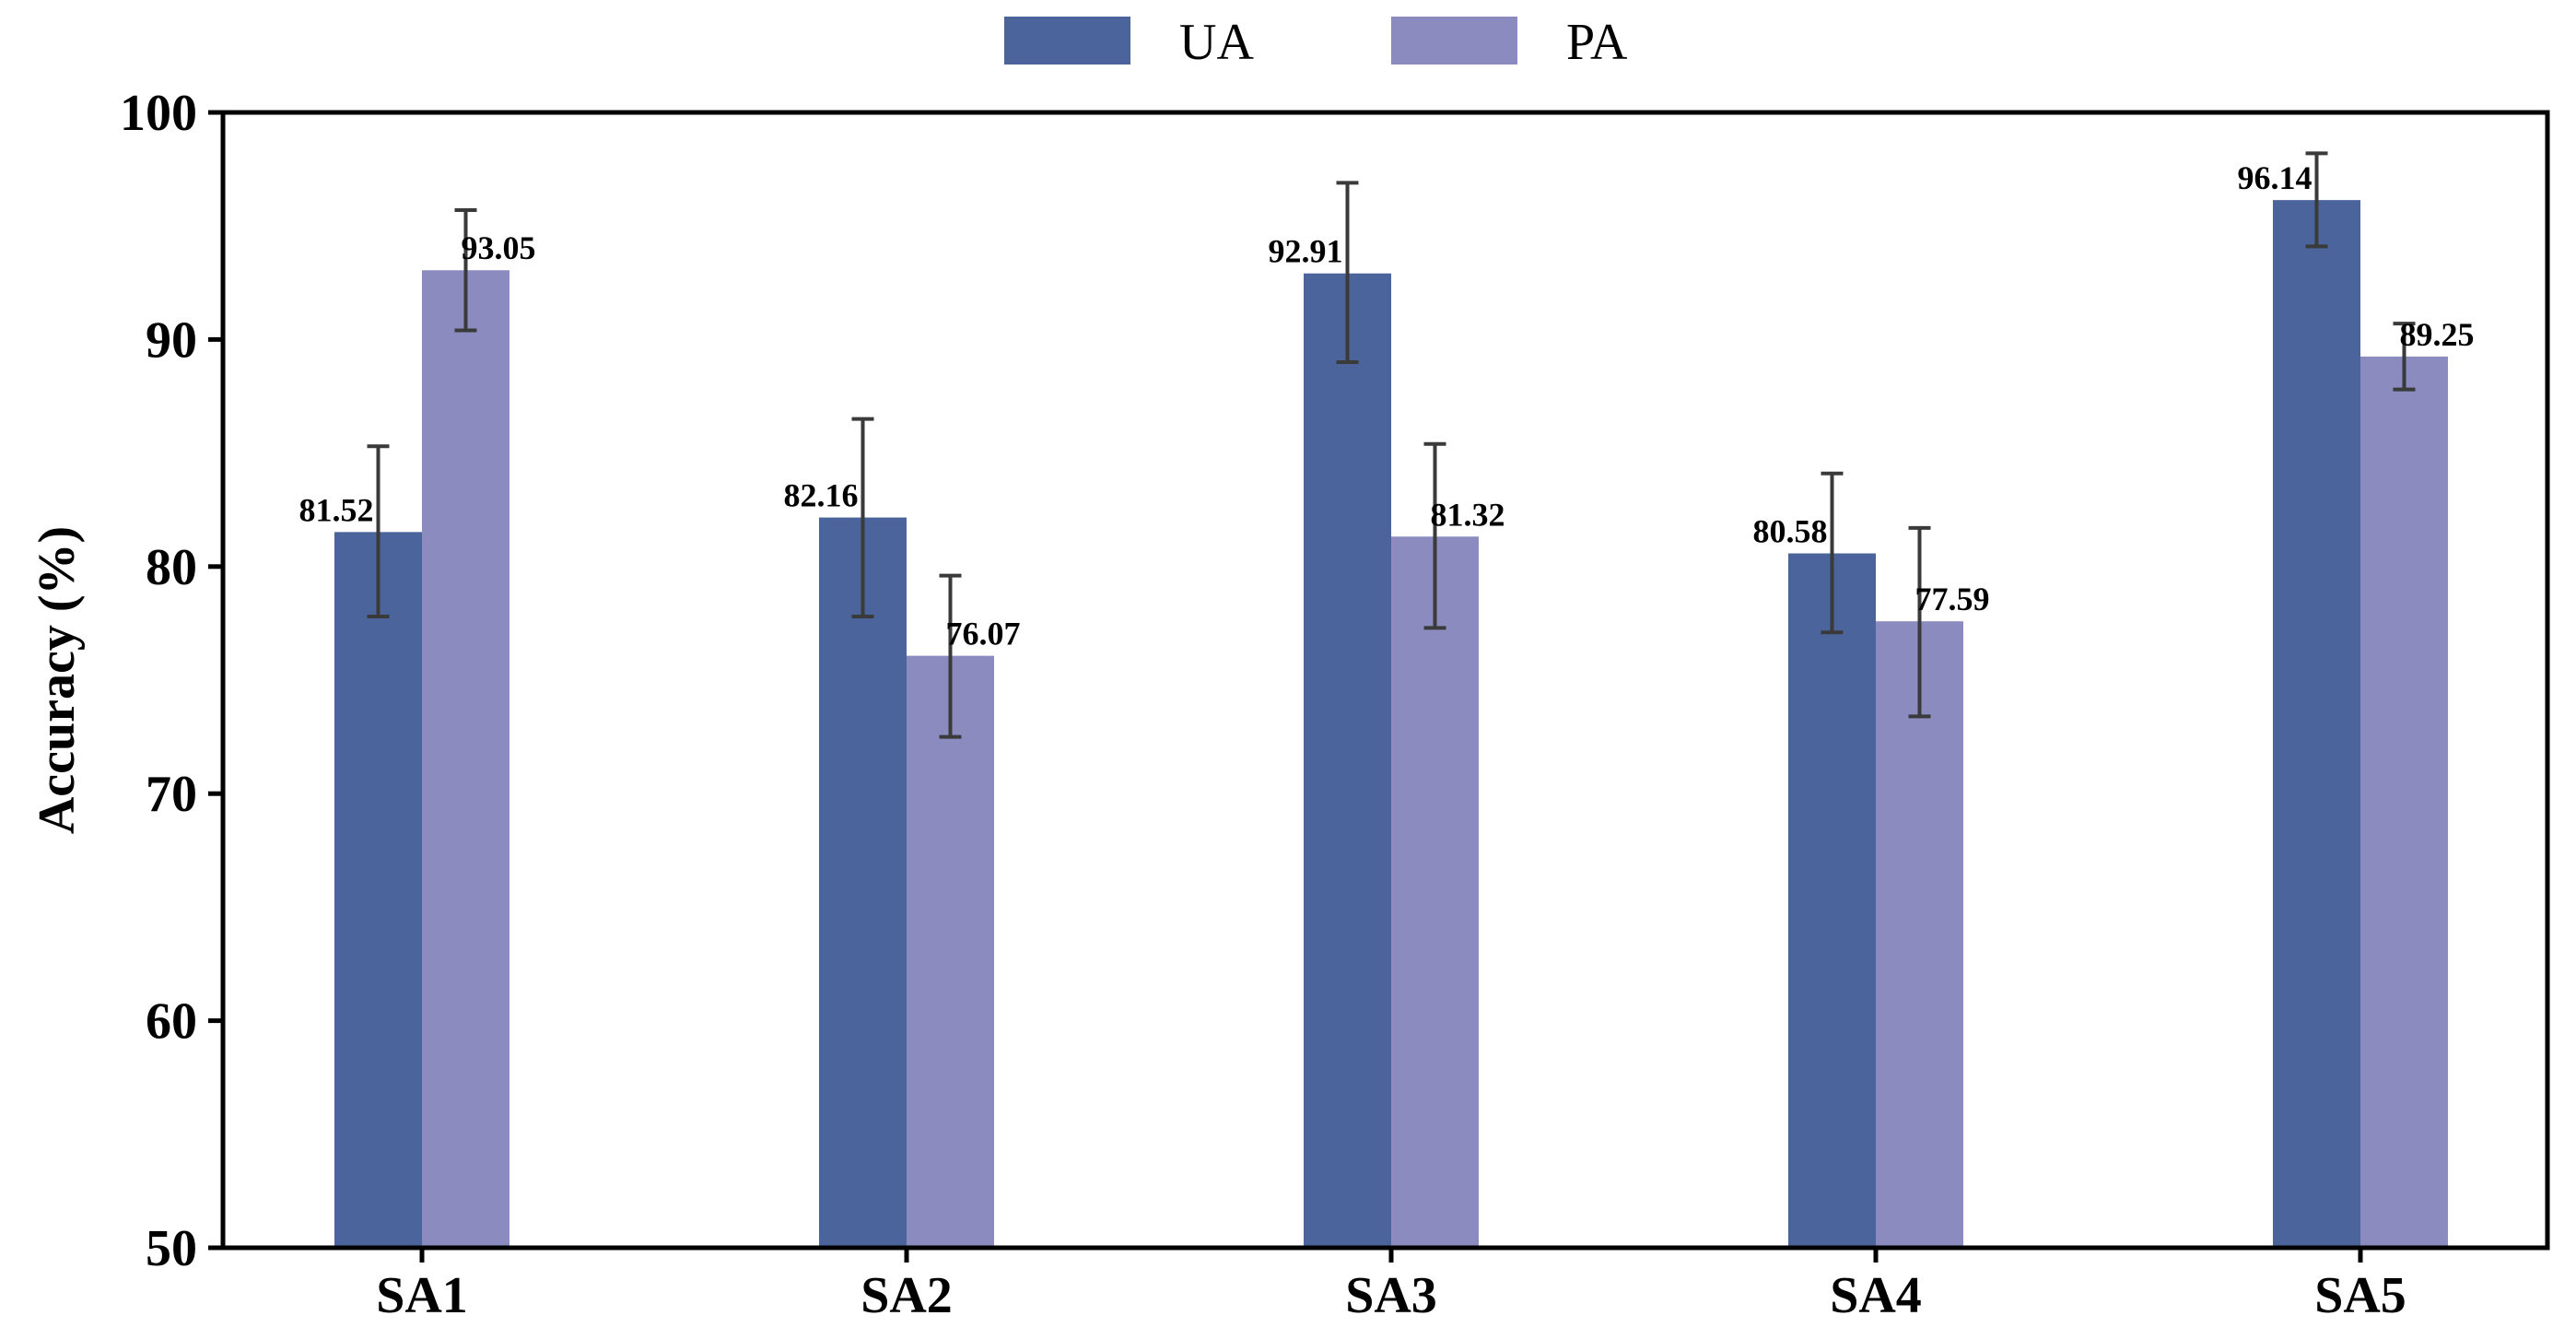 Image resolution: width=2576 pixels, height=1339 pixels. What do you see at coordinates (171, 1248) in the screenshot?
I see `y-tick-label: 50` at bounding box center [171, 1248].